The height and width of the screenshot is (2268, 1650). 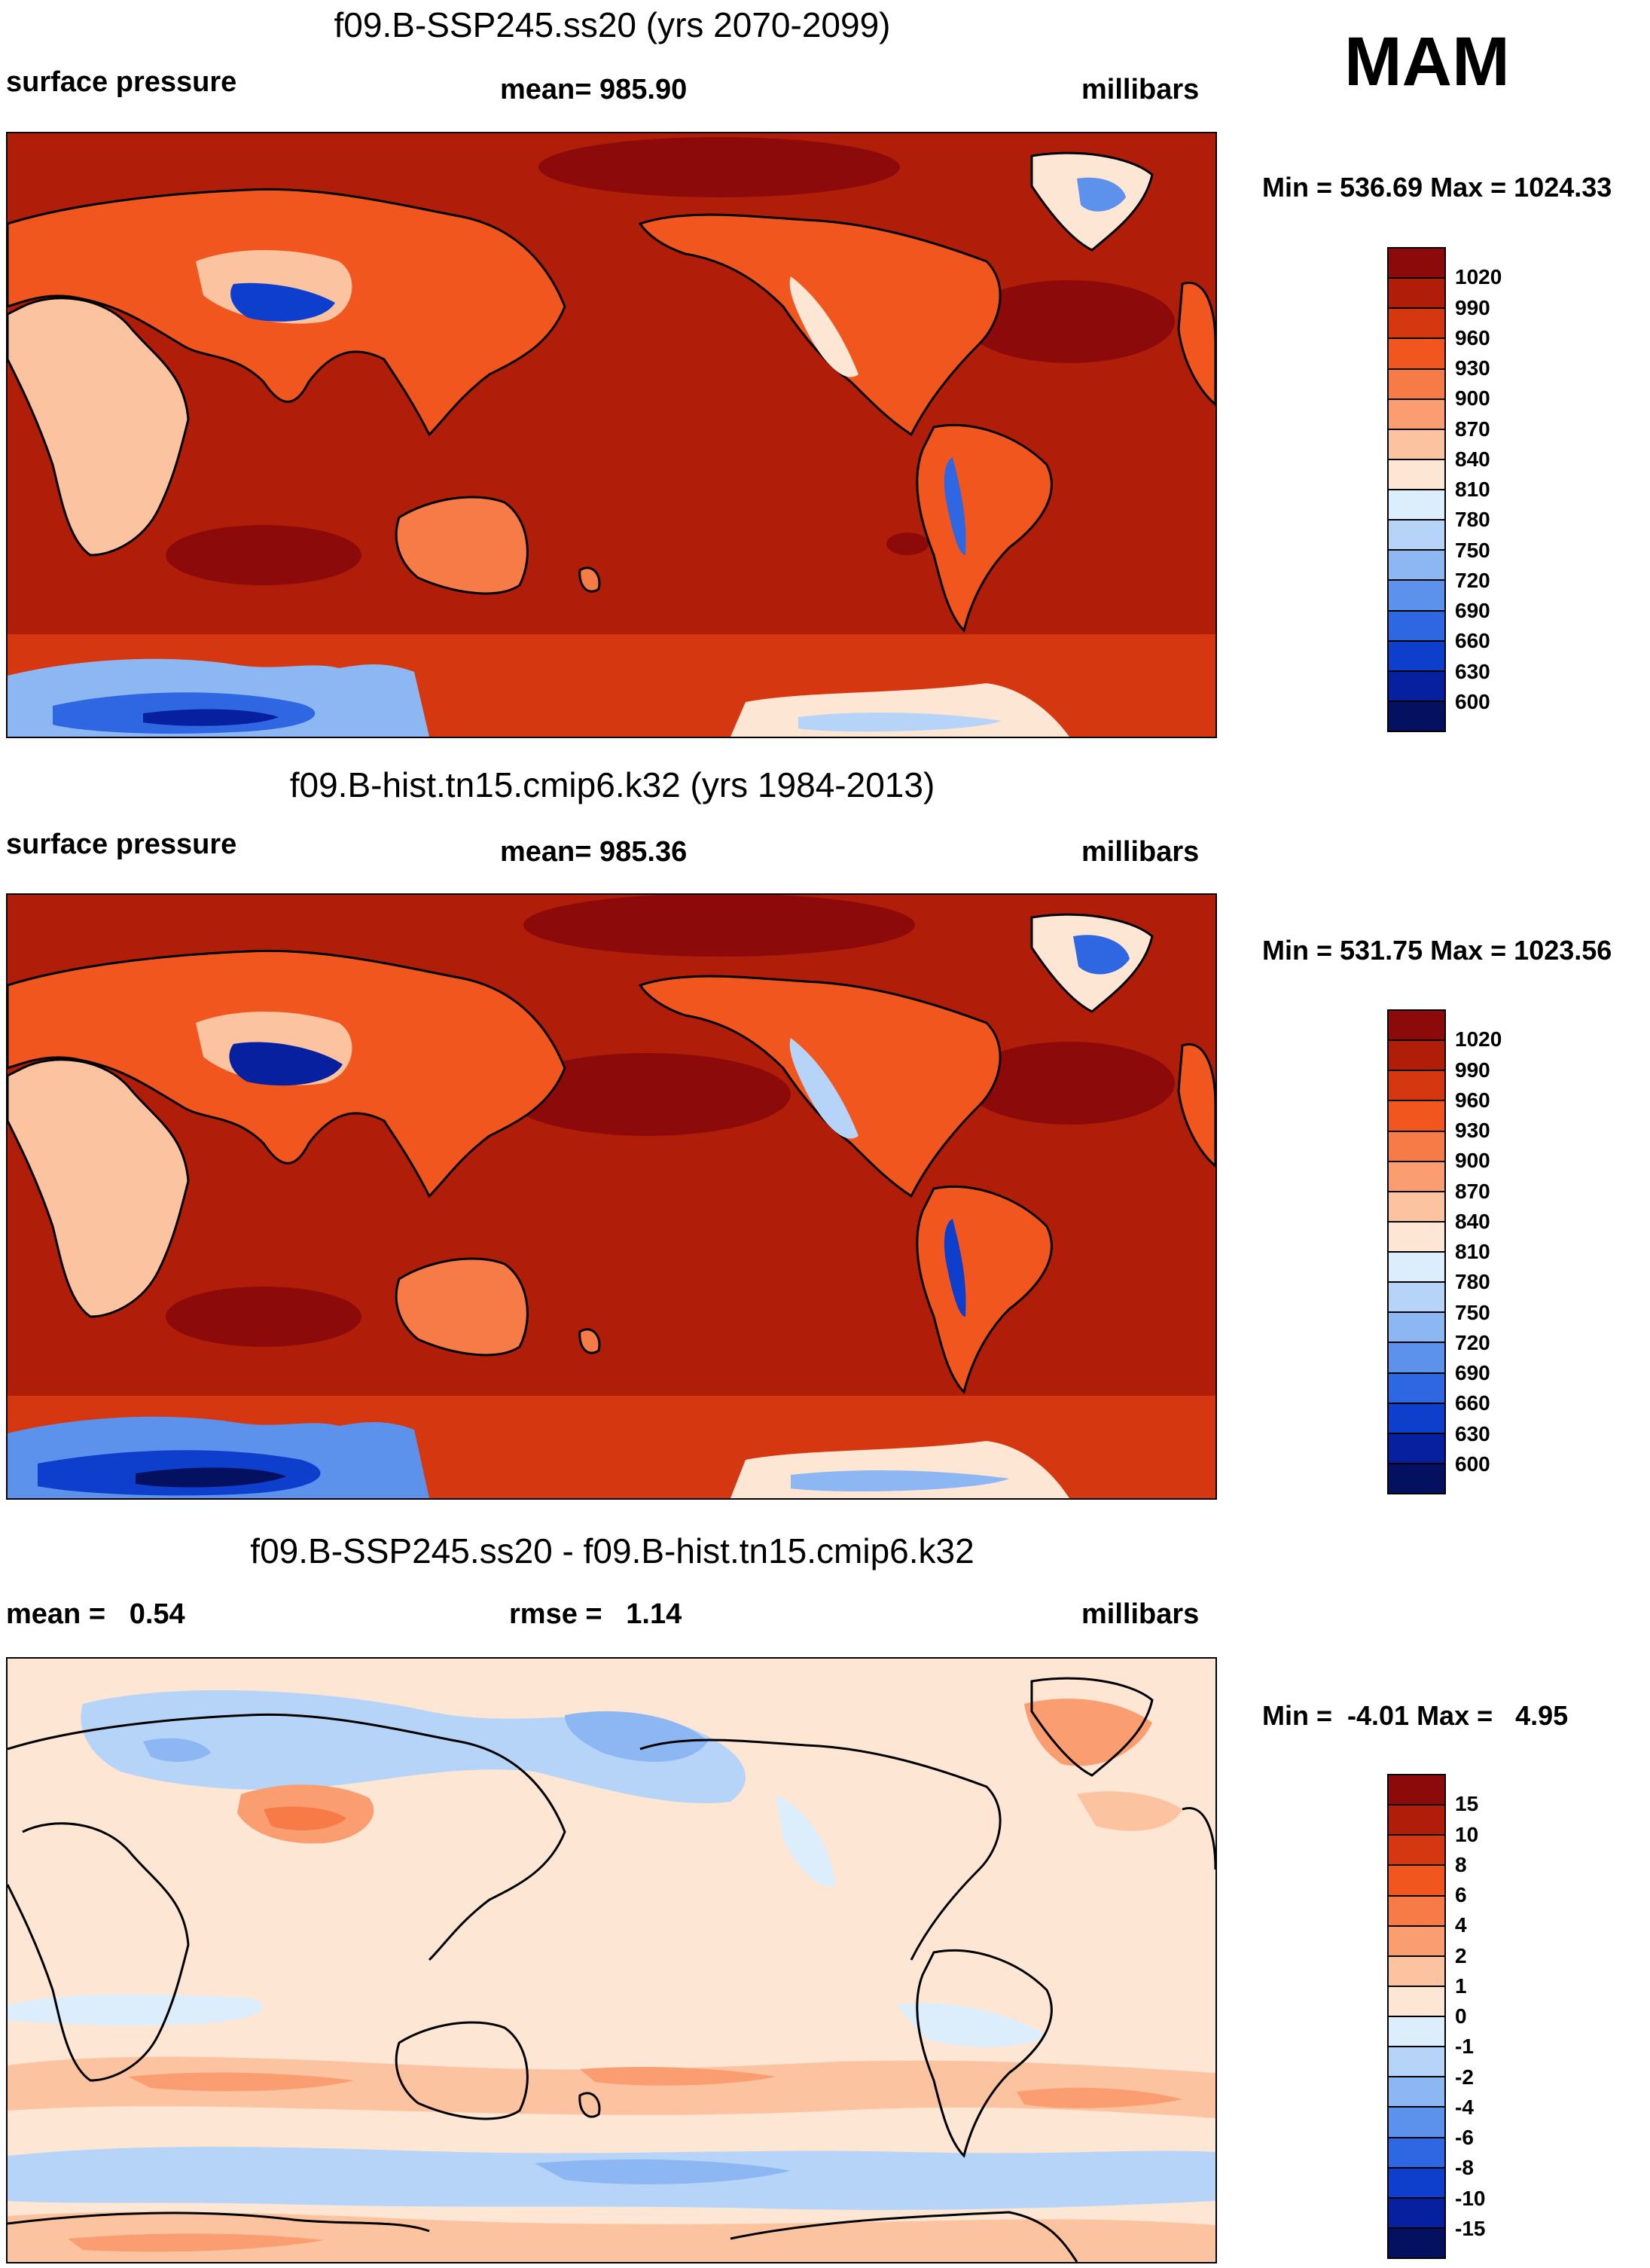 What do you see at coordinates (1478, 1040) in the screenshot?
I see `colorbar-2-tick: 1020` at bounding box center [1478, 1040].